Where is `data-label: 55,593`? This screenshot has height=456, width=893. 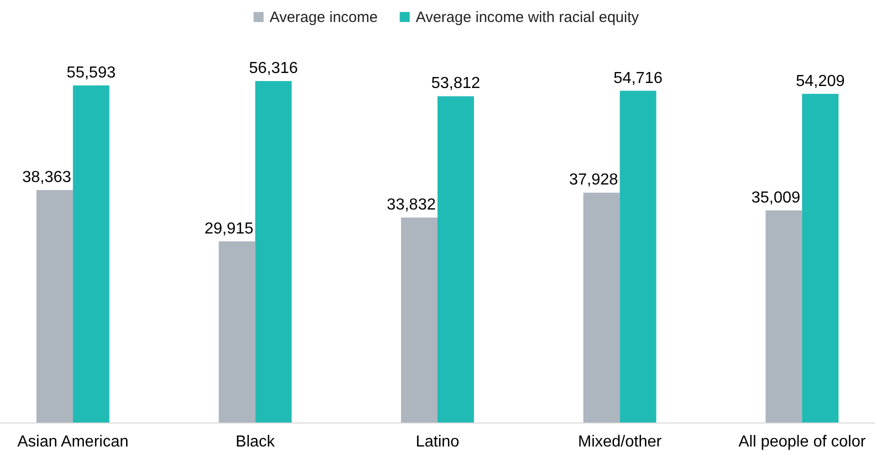
data-label: 55,593 is located at coordinates (91, 73).